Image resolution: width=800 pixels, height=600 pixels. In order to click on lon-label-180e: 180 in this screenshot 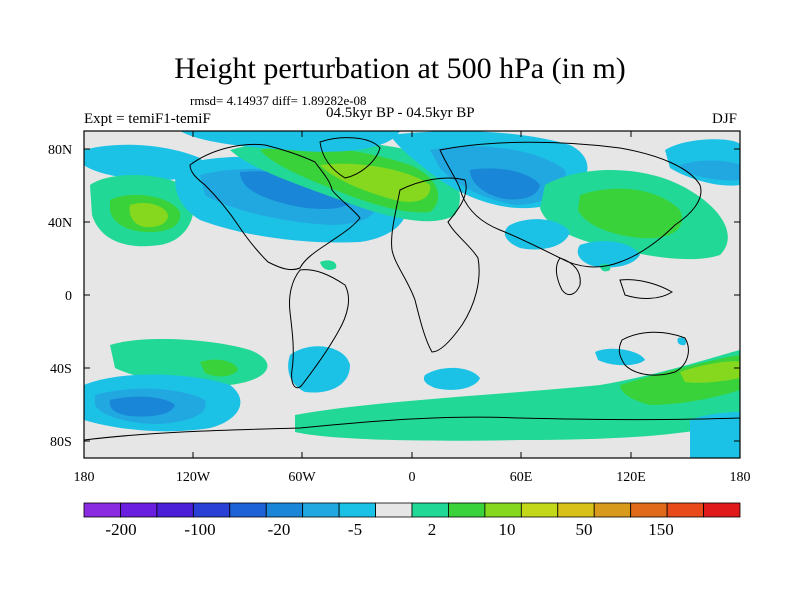, I will do `click(740, 477)`.